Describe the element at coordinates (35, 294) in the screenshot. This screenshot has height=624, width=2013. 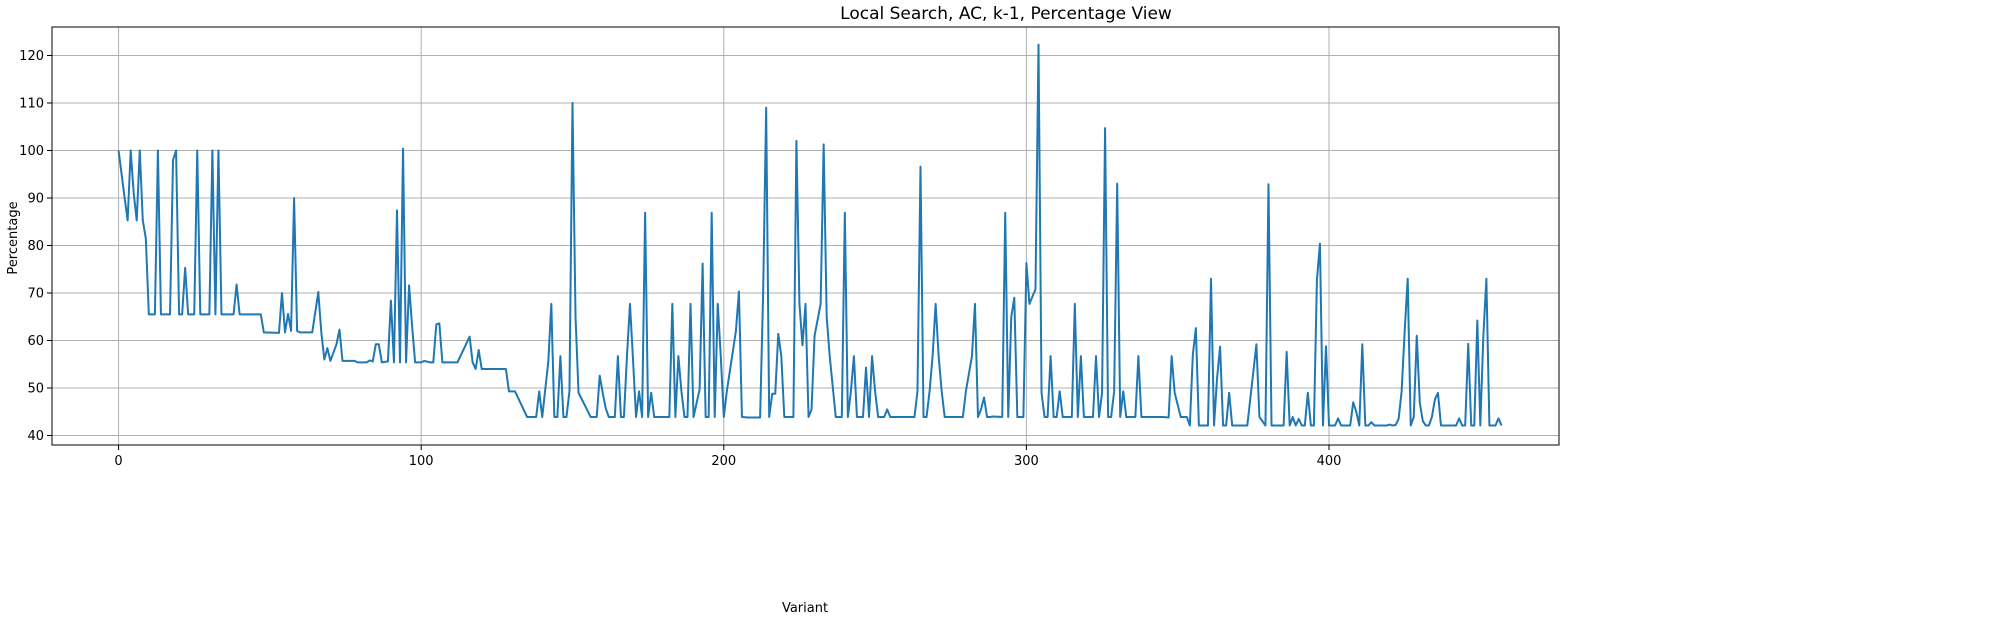
I see `y-tick-label: 70` at that location.